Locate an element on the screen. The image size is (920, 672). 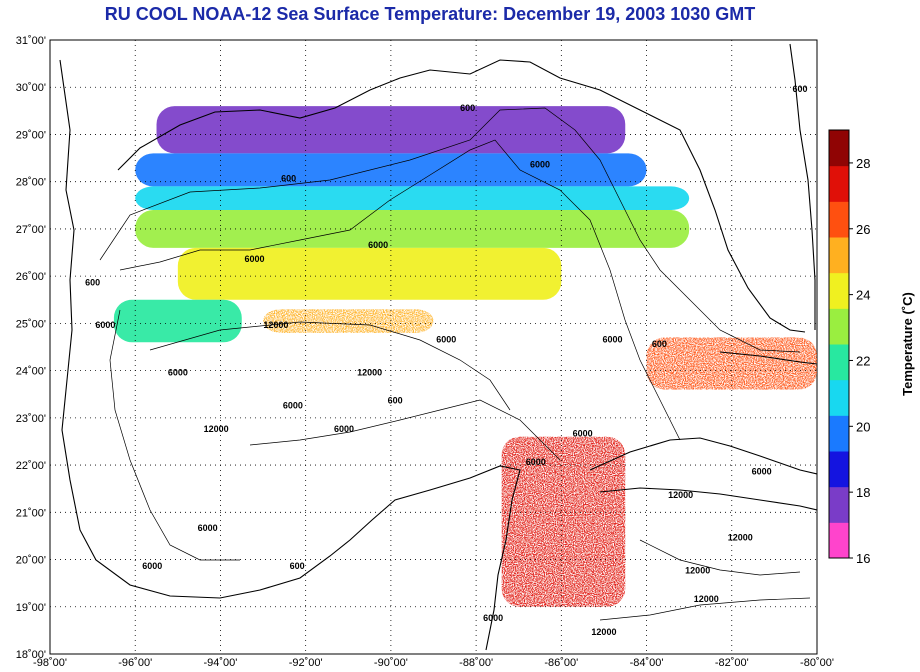
lon-tick-label: -98˚00' is located at coordinates (50, 663).